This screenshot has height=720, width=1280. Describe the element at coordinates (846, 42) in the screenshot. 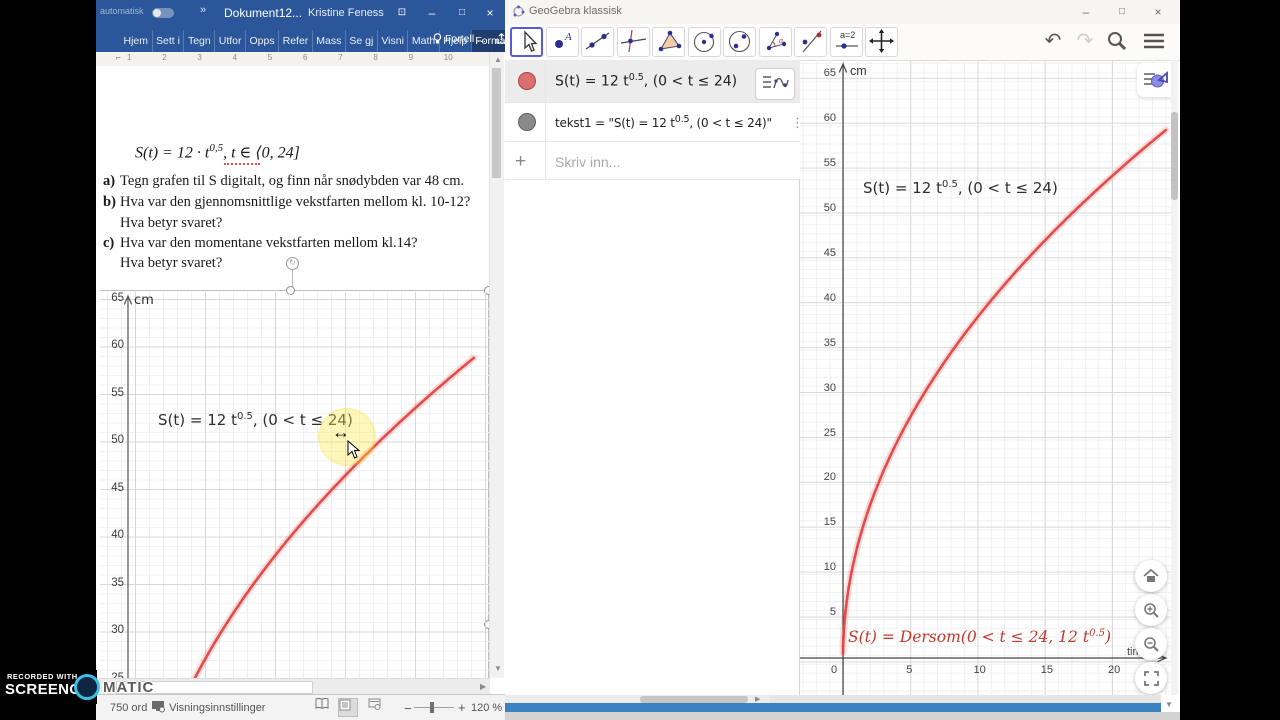

I see `tool-slider-button: a=2` at that location.